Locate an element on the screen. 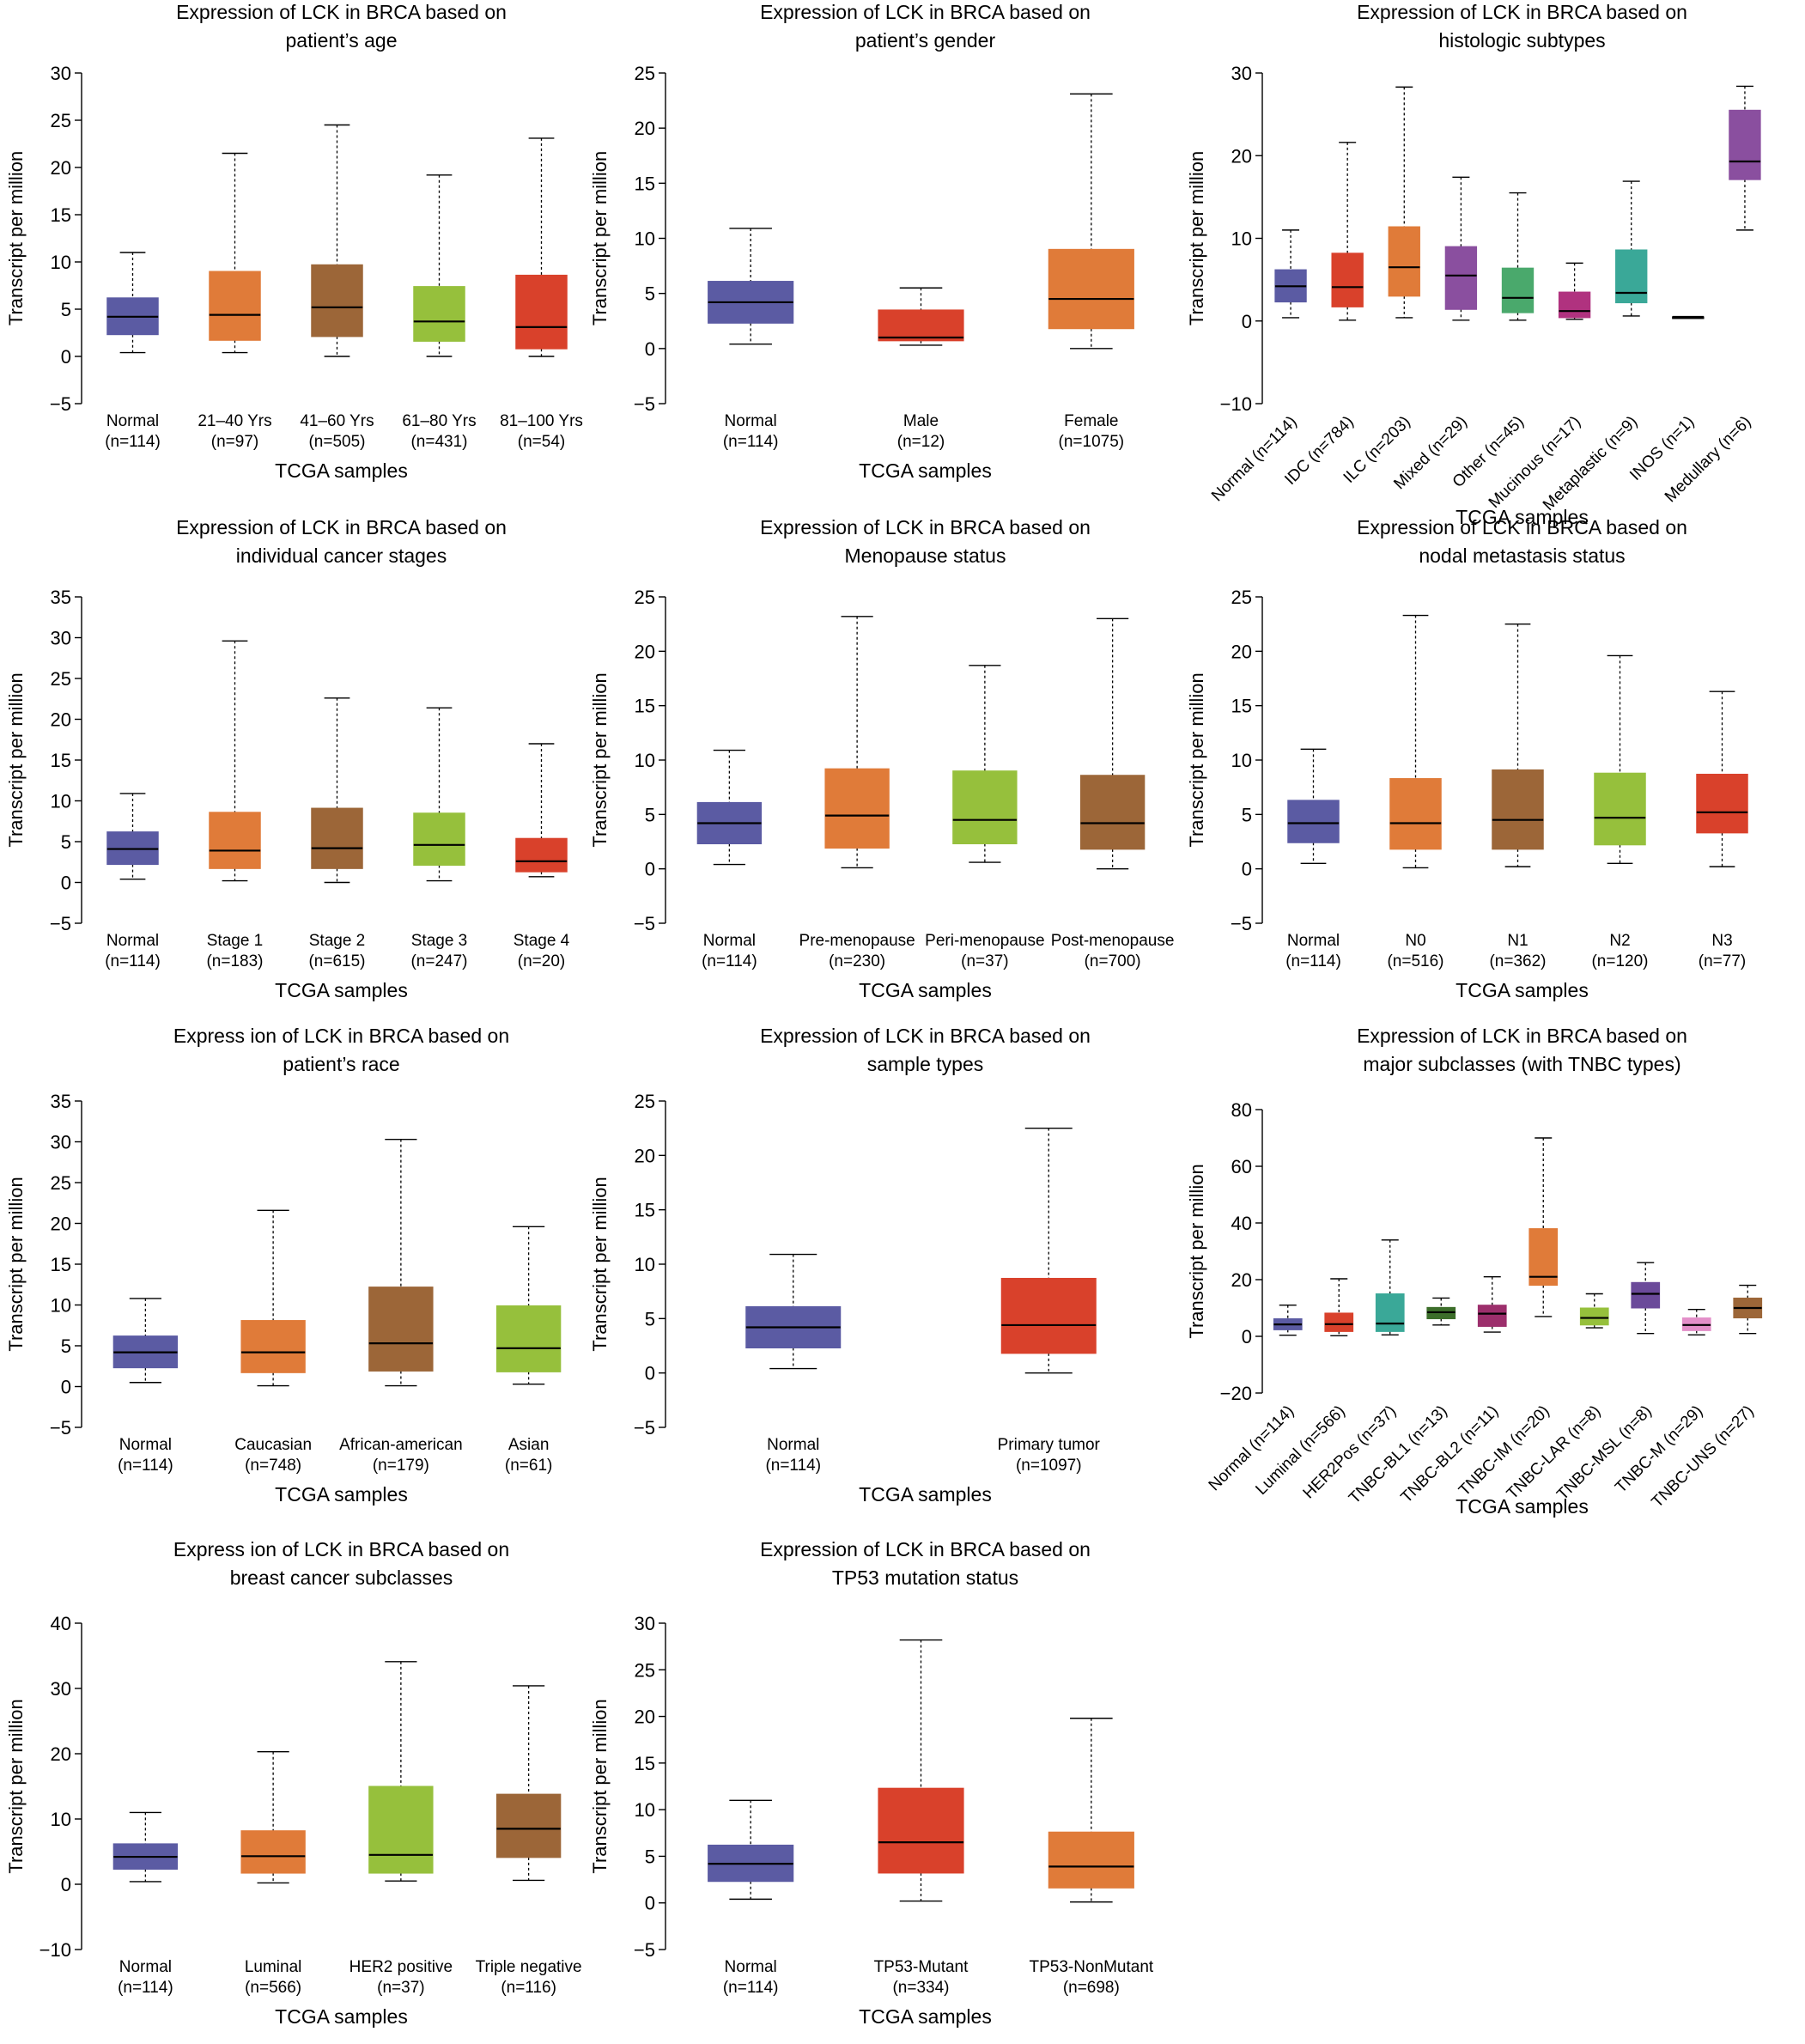 The height and width of the screenshot is (2044, 1805). category-label: TNBC-UNS (n=27) is located at coordinates (1703, 1457).